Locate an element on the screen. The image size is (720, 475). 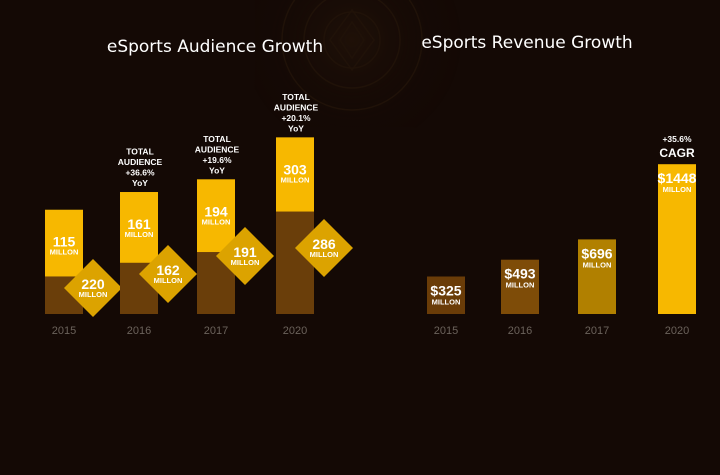
revenue-year-label: 2017 is located at coordinates (597, 331).